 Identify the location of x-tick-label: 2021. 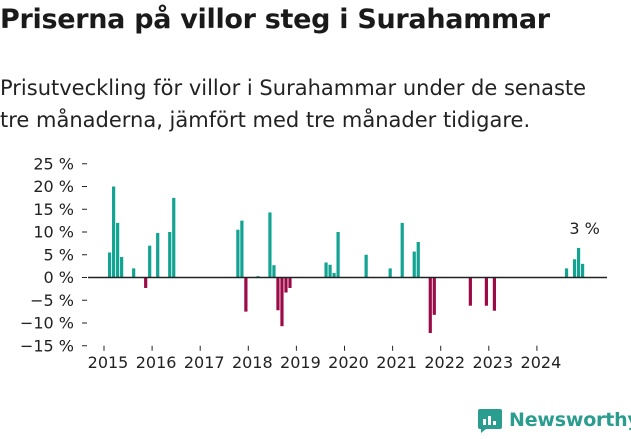
(396, 362).